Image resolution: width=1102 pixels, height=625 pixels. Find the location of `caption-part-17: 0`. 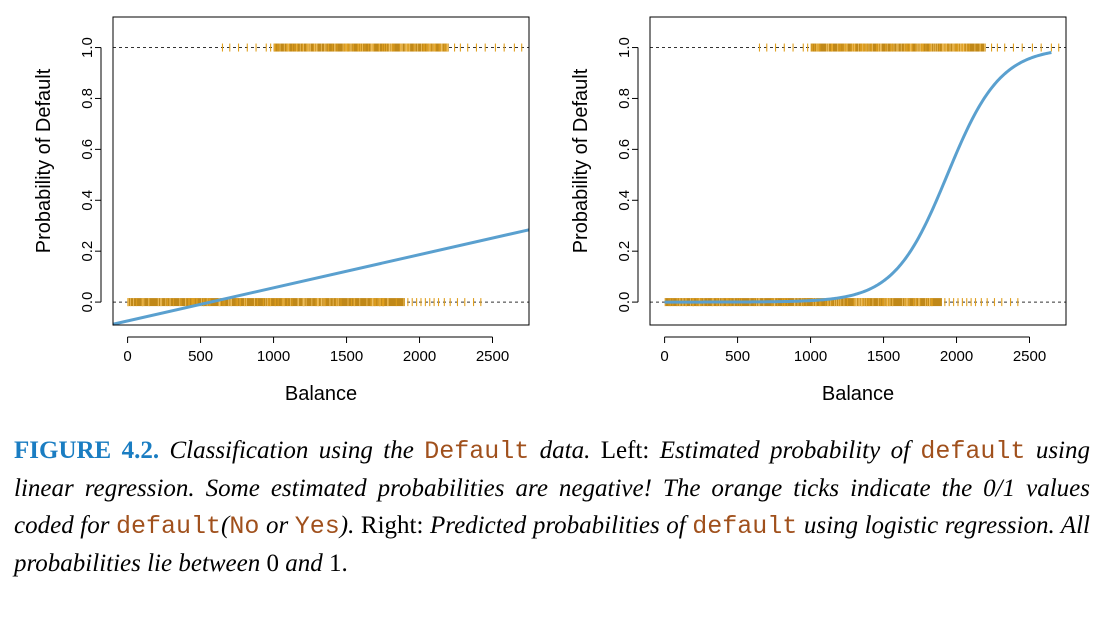

caption-part-17: 0 is located at coordinates (273, 563).